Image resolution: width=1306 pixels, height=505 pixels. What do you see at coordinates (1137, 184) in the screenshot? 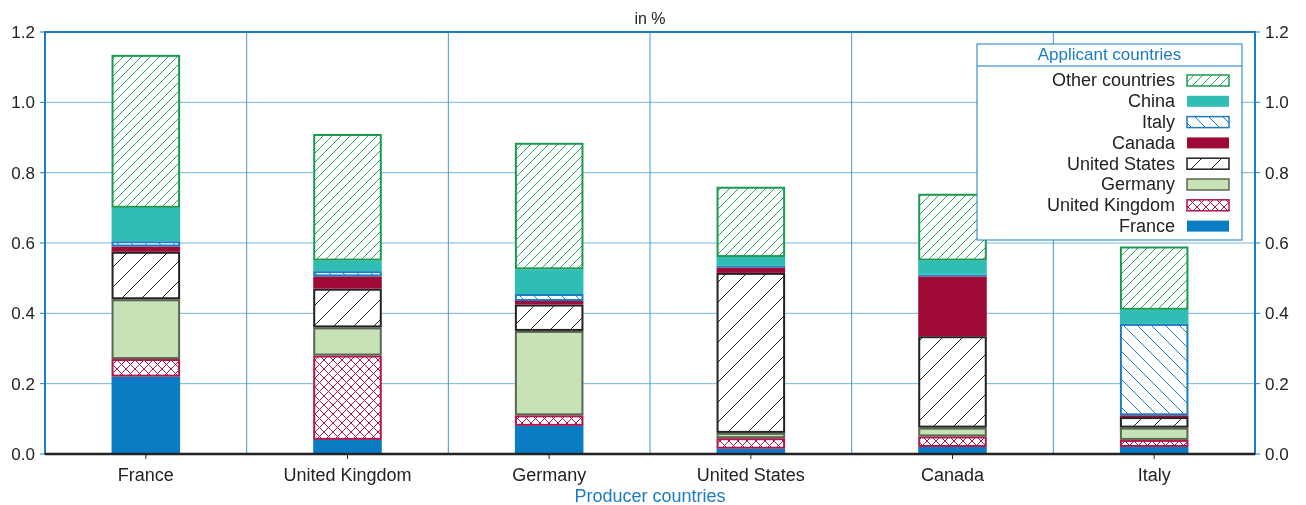
I see `legend-label: Germany` at bounding box center [1137, 184].